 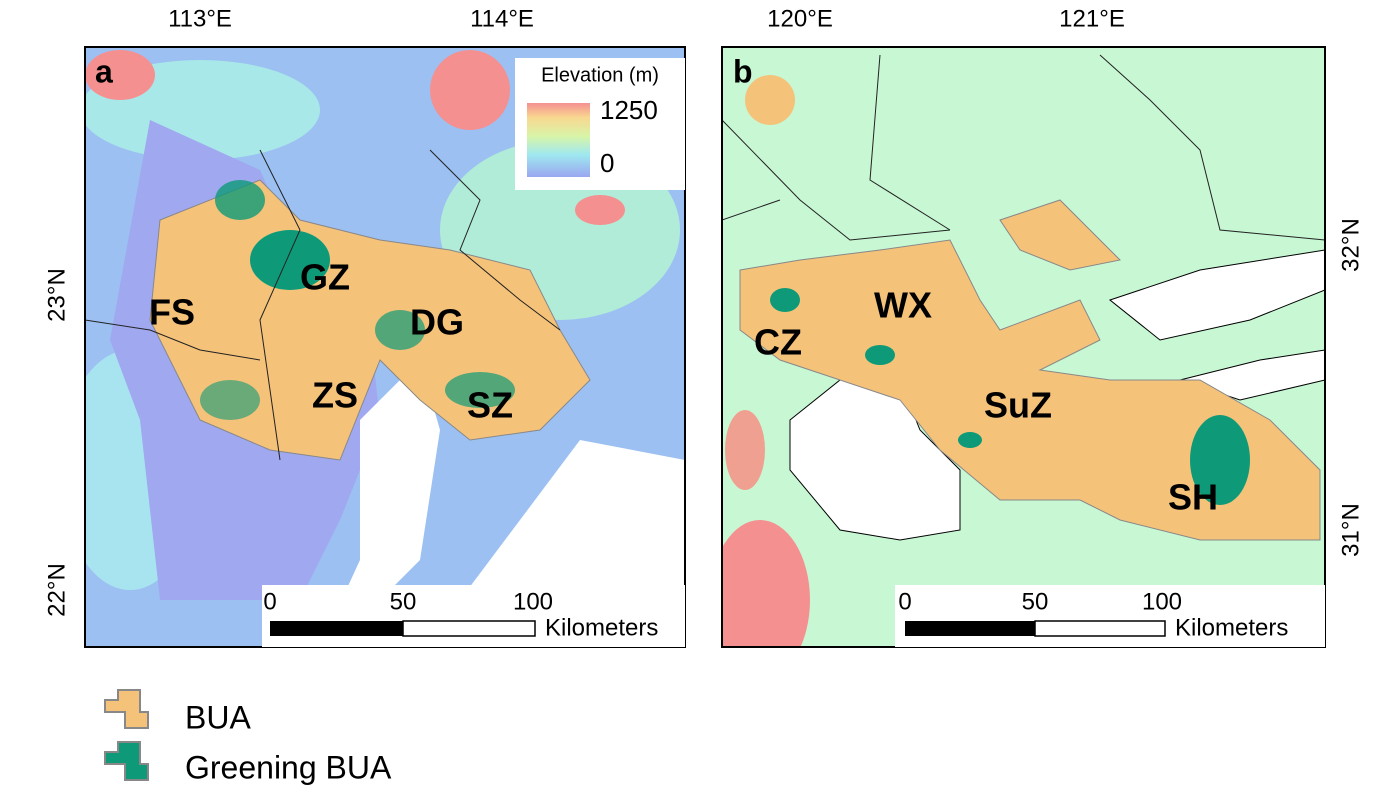 I want to click on city-label: CZ, so click(x=778, y=342).